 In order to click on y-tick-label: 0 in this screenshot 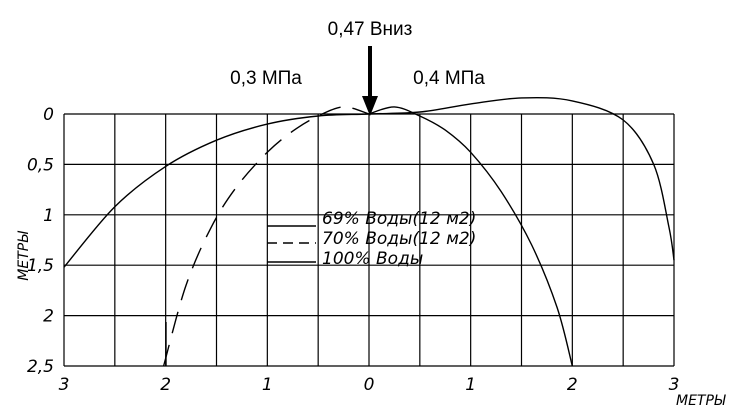, I will do `click(48, 115)`.